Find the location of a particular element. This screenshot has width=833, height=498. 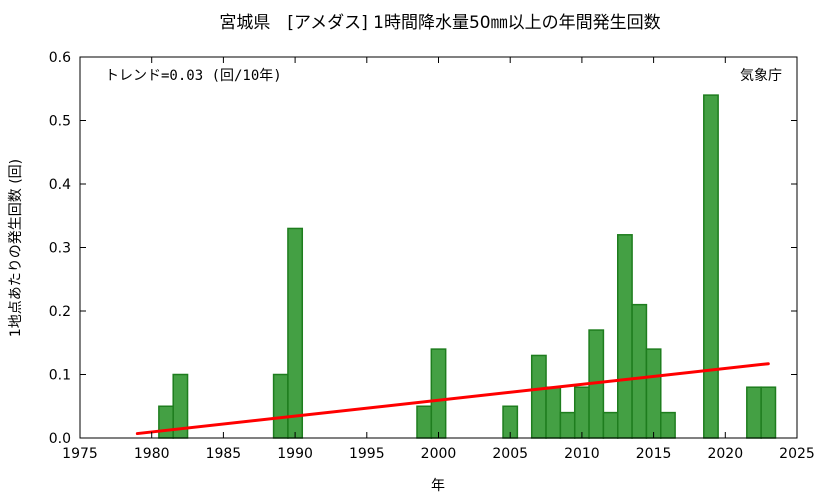

bar-2012 is located at coordinates (610, 425).